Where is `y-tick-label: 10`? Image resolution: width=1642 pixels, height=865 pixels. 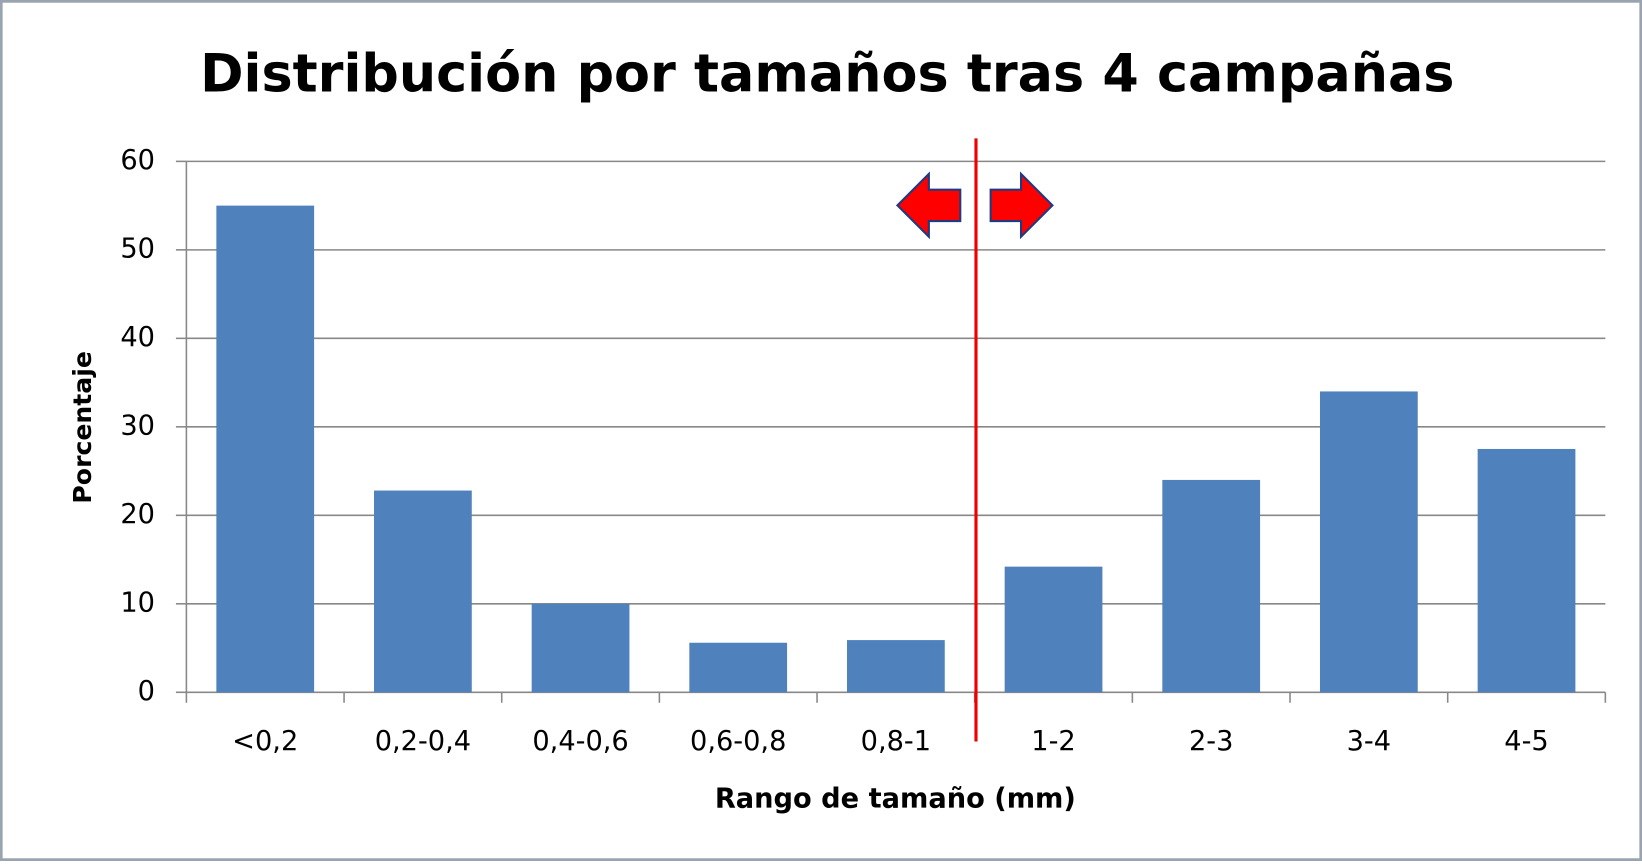 y-tick-label: 10 is located at coordinates (137, 602).